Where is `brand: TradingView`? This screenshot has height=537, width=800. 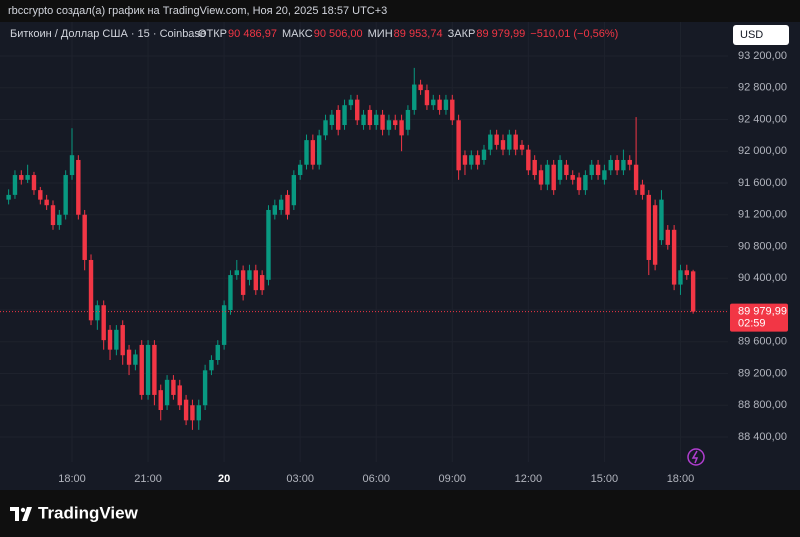 brand: TradingView is located at coordinates (88, 512).